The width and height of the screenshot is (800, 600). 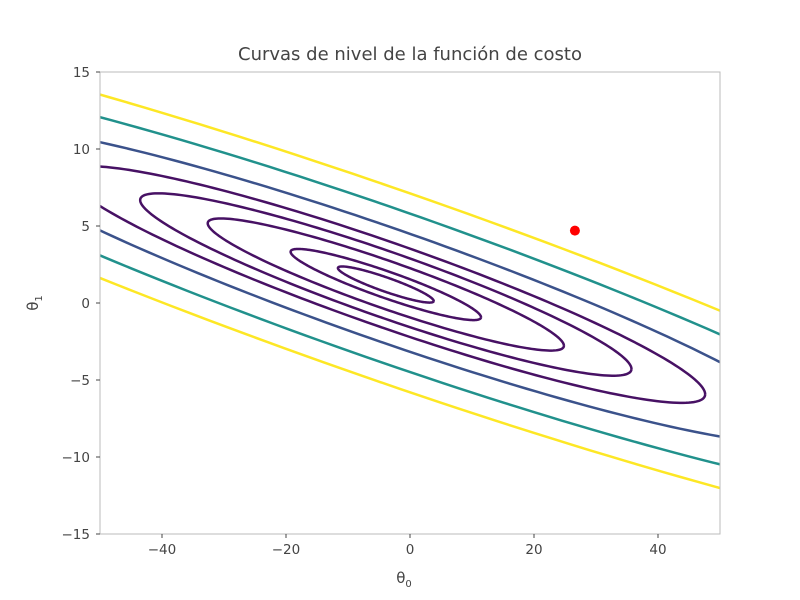 What do you see at coordinates (39, 298) in the screenshot?
I see `y-axis-label-subscript: 1` at bounding box center [39, 298].